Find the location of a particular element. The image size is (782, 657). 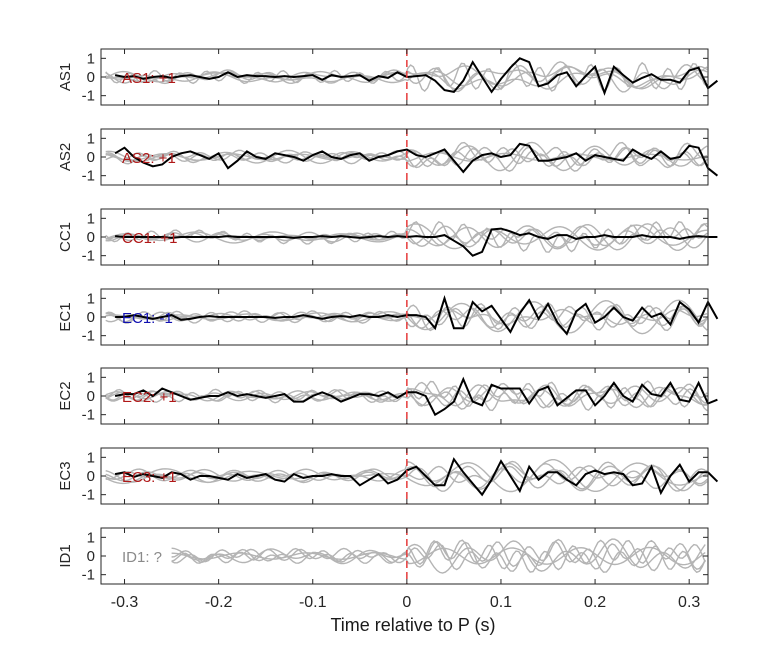

panel-as2: 1 0 -1 AS2 AS2: +1 is located at coordinates (388, 157).